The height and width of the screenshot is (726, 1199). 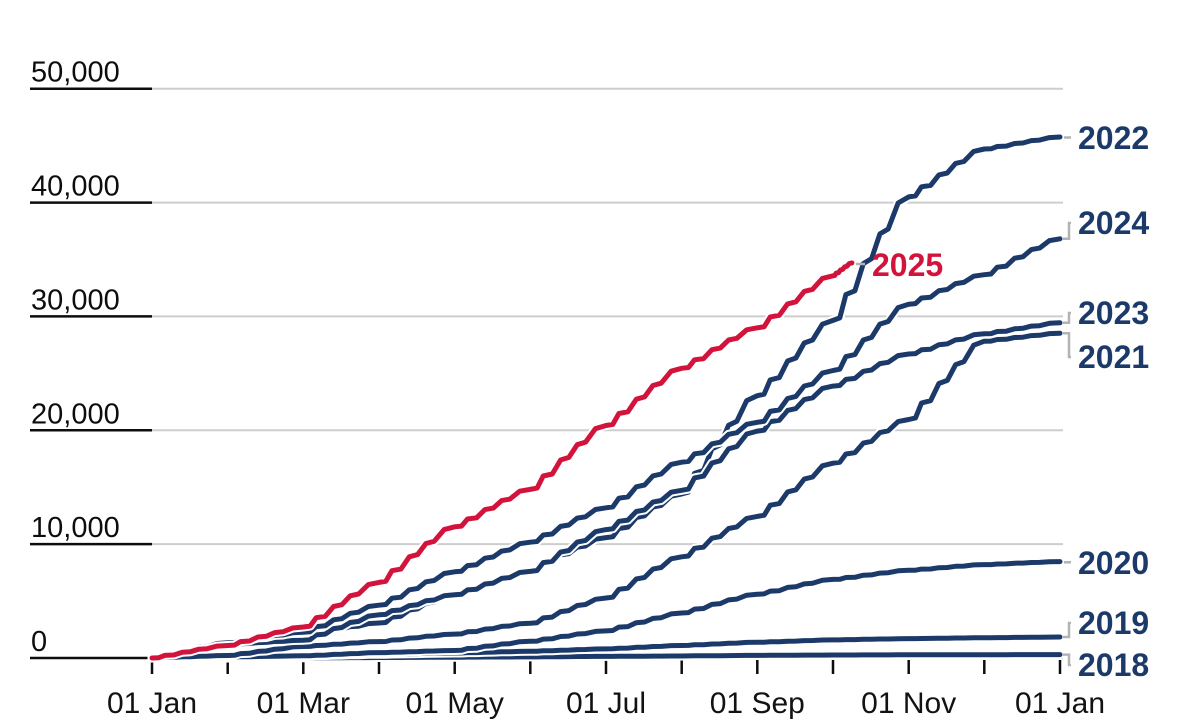 What do you see at coordinates (908, 703) in the screenshot?
I see `x-tick-label: 01 Nov` at bounding box center [908, 703].